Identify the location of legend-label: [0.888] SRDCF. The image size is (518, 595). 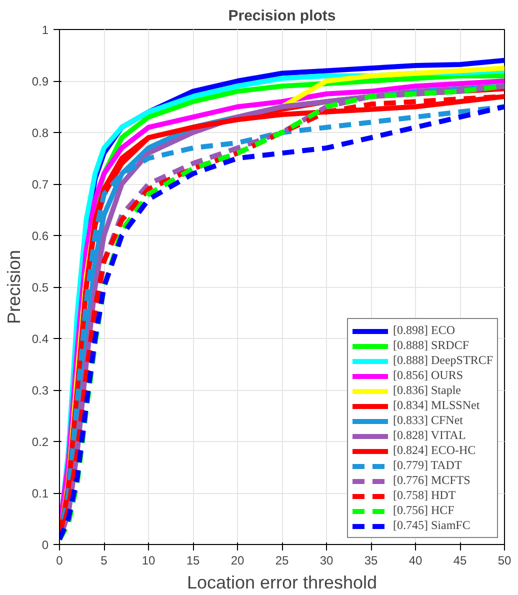
(431, 345).